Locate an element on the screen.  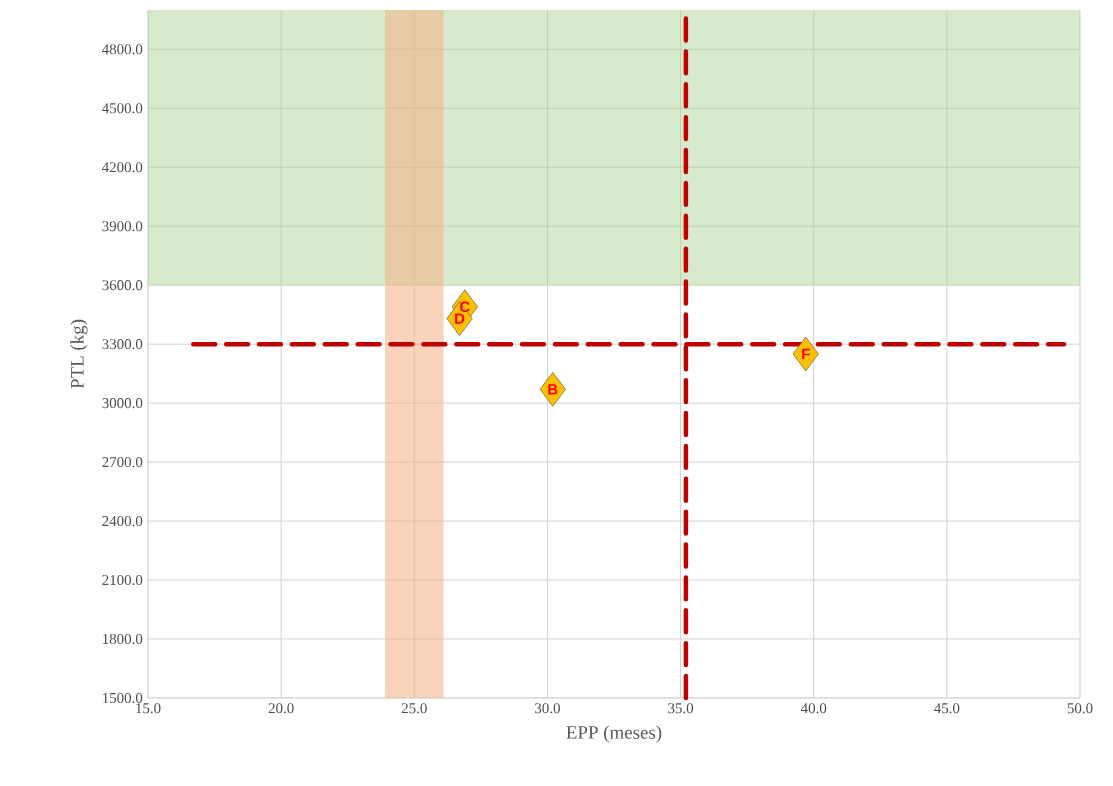
x-tick-label: 40.0 is located at coordinates (813, 708).